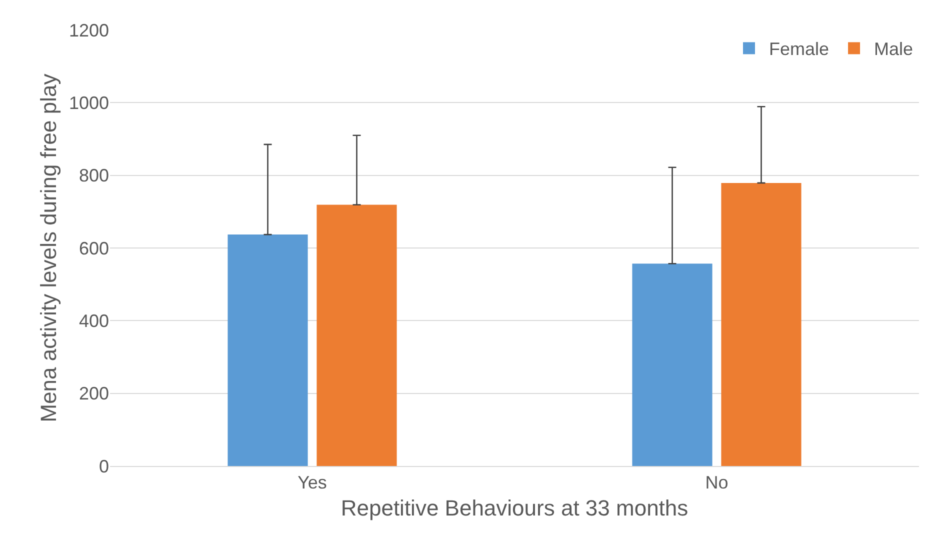 The width and height of the screenshot is (929, 546). What do you see at coordinates (93, 394) in the screenshot?
I see `y-tick-label: 200` at bounding box center [93, 394].